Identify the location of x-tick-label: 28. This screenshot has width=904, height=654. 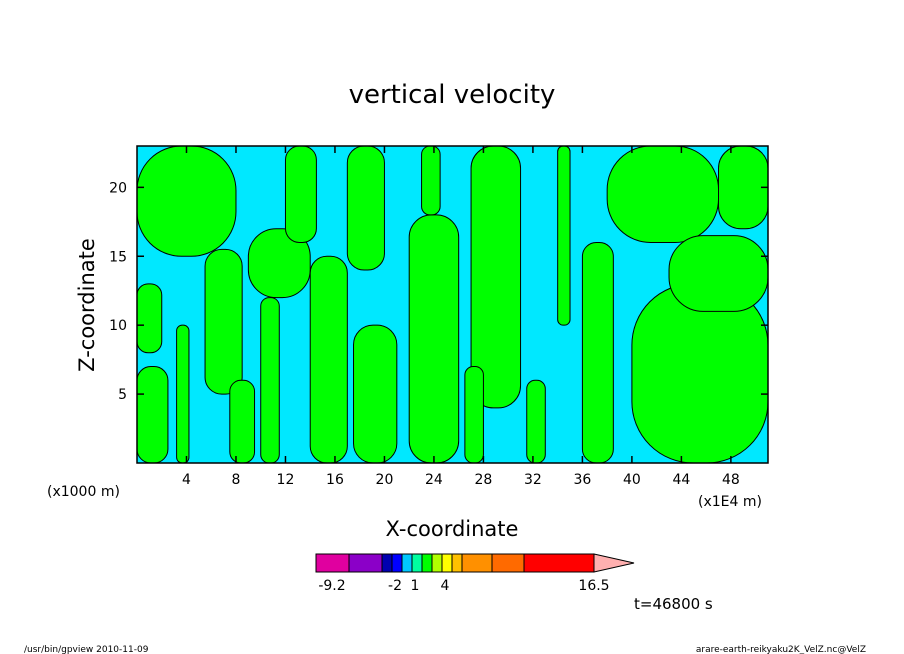
(484, 480).